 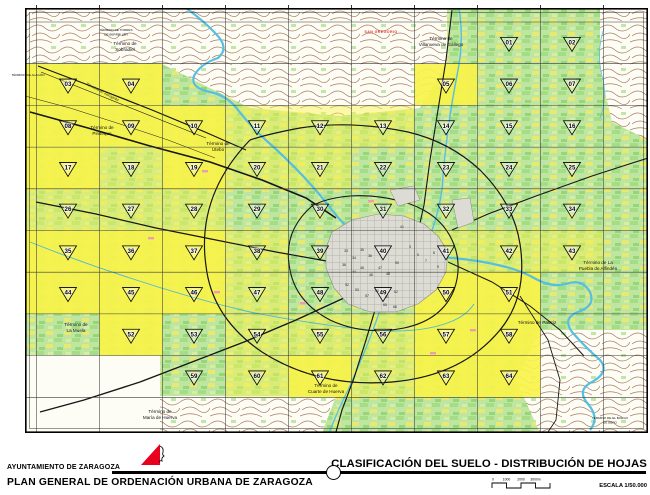 What do you see at coordinates (509, 295) in the screenshot?
I see `sheet-51: 51` at bounding box center [509, 295].